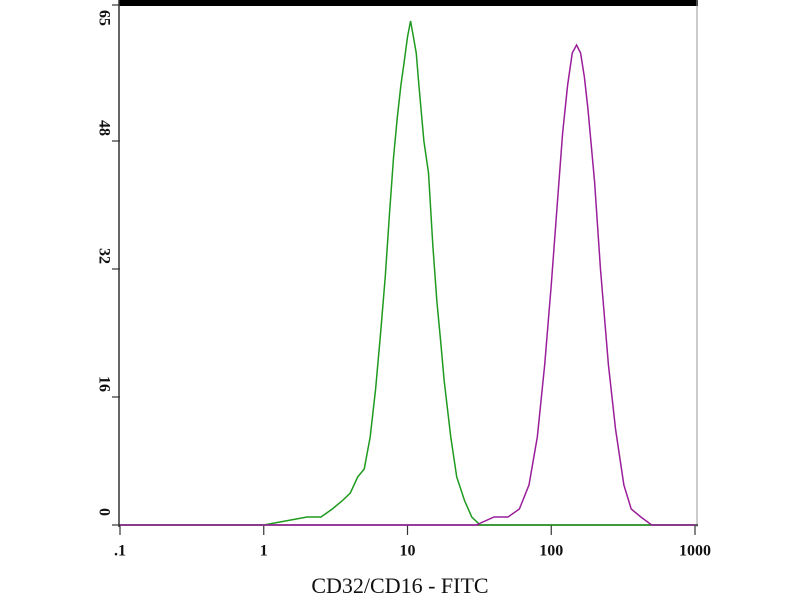 The width and height of the screenshot is (800, 600). Describe the element at coordinates (408, 551) in the screenshot. I see `x-tick-label: 10` at that location.